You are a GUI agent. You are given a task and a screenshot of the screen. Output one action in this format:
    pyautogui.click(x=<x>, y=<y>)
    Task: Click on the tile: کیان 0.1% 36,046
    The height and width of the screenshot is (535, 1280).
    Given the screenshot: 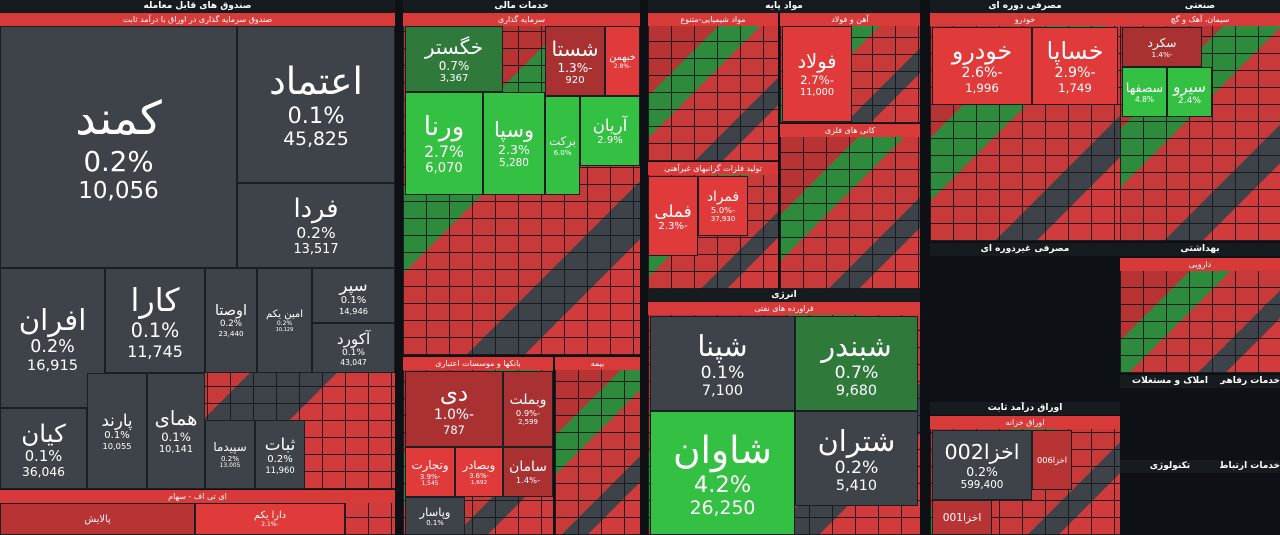 What is the action you would take?
    pyautogui.click(x=43, y=448)
    